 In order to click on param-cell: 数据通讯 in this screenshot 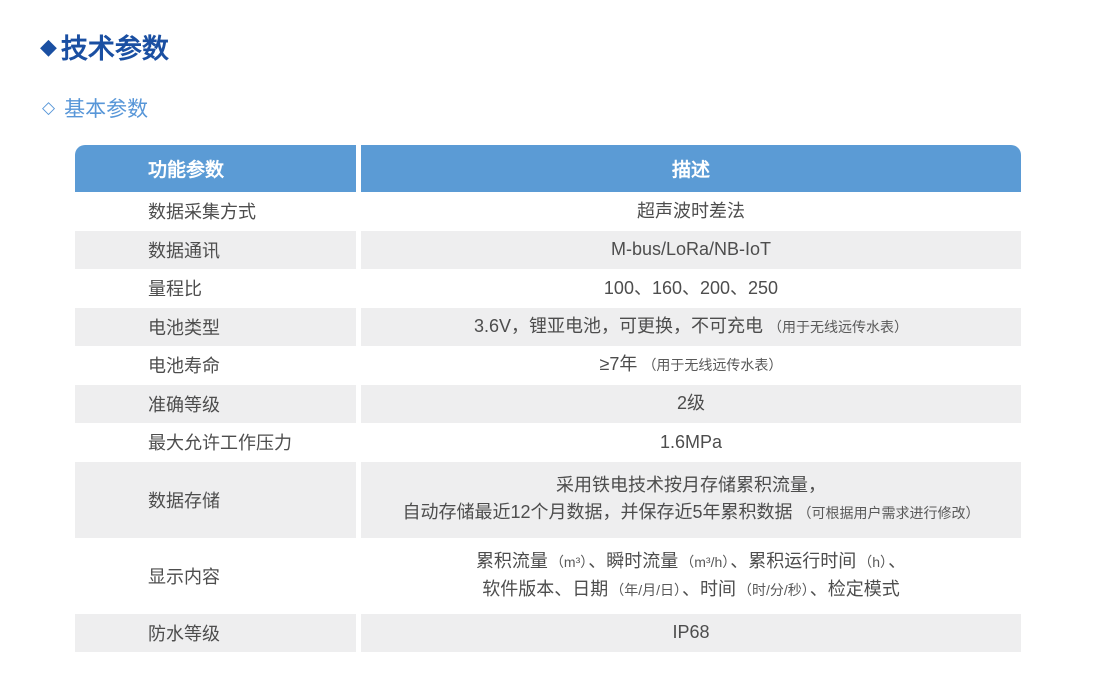, I will do `click(215, 249)`.